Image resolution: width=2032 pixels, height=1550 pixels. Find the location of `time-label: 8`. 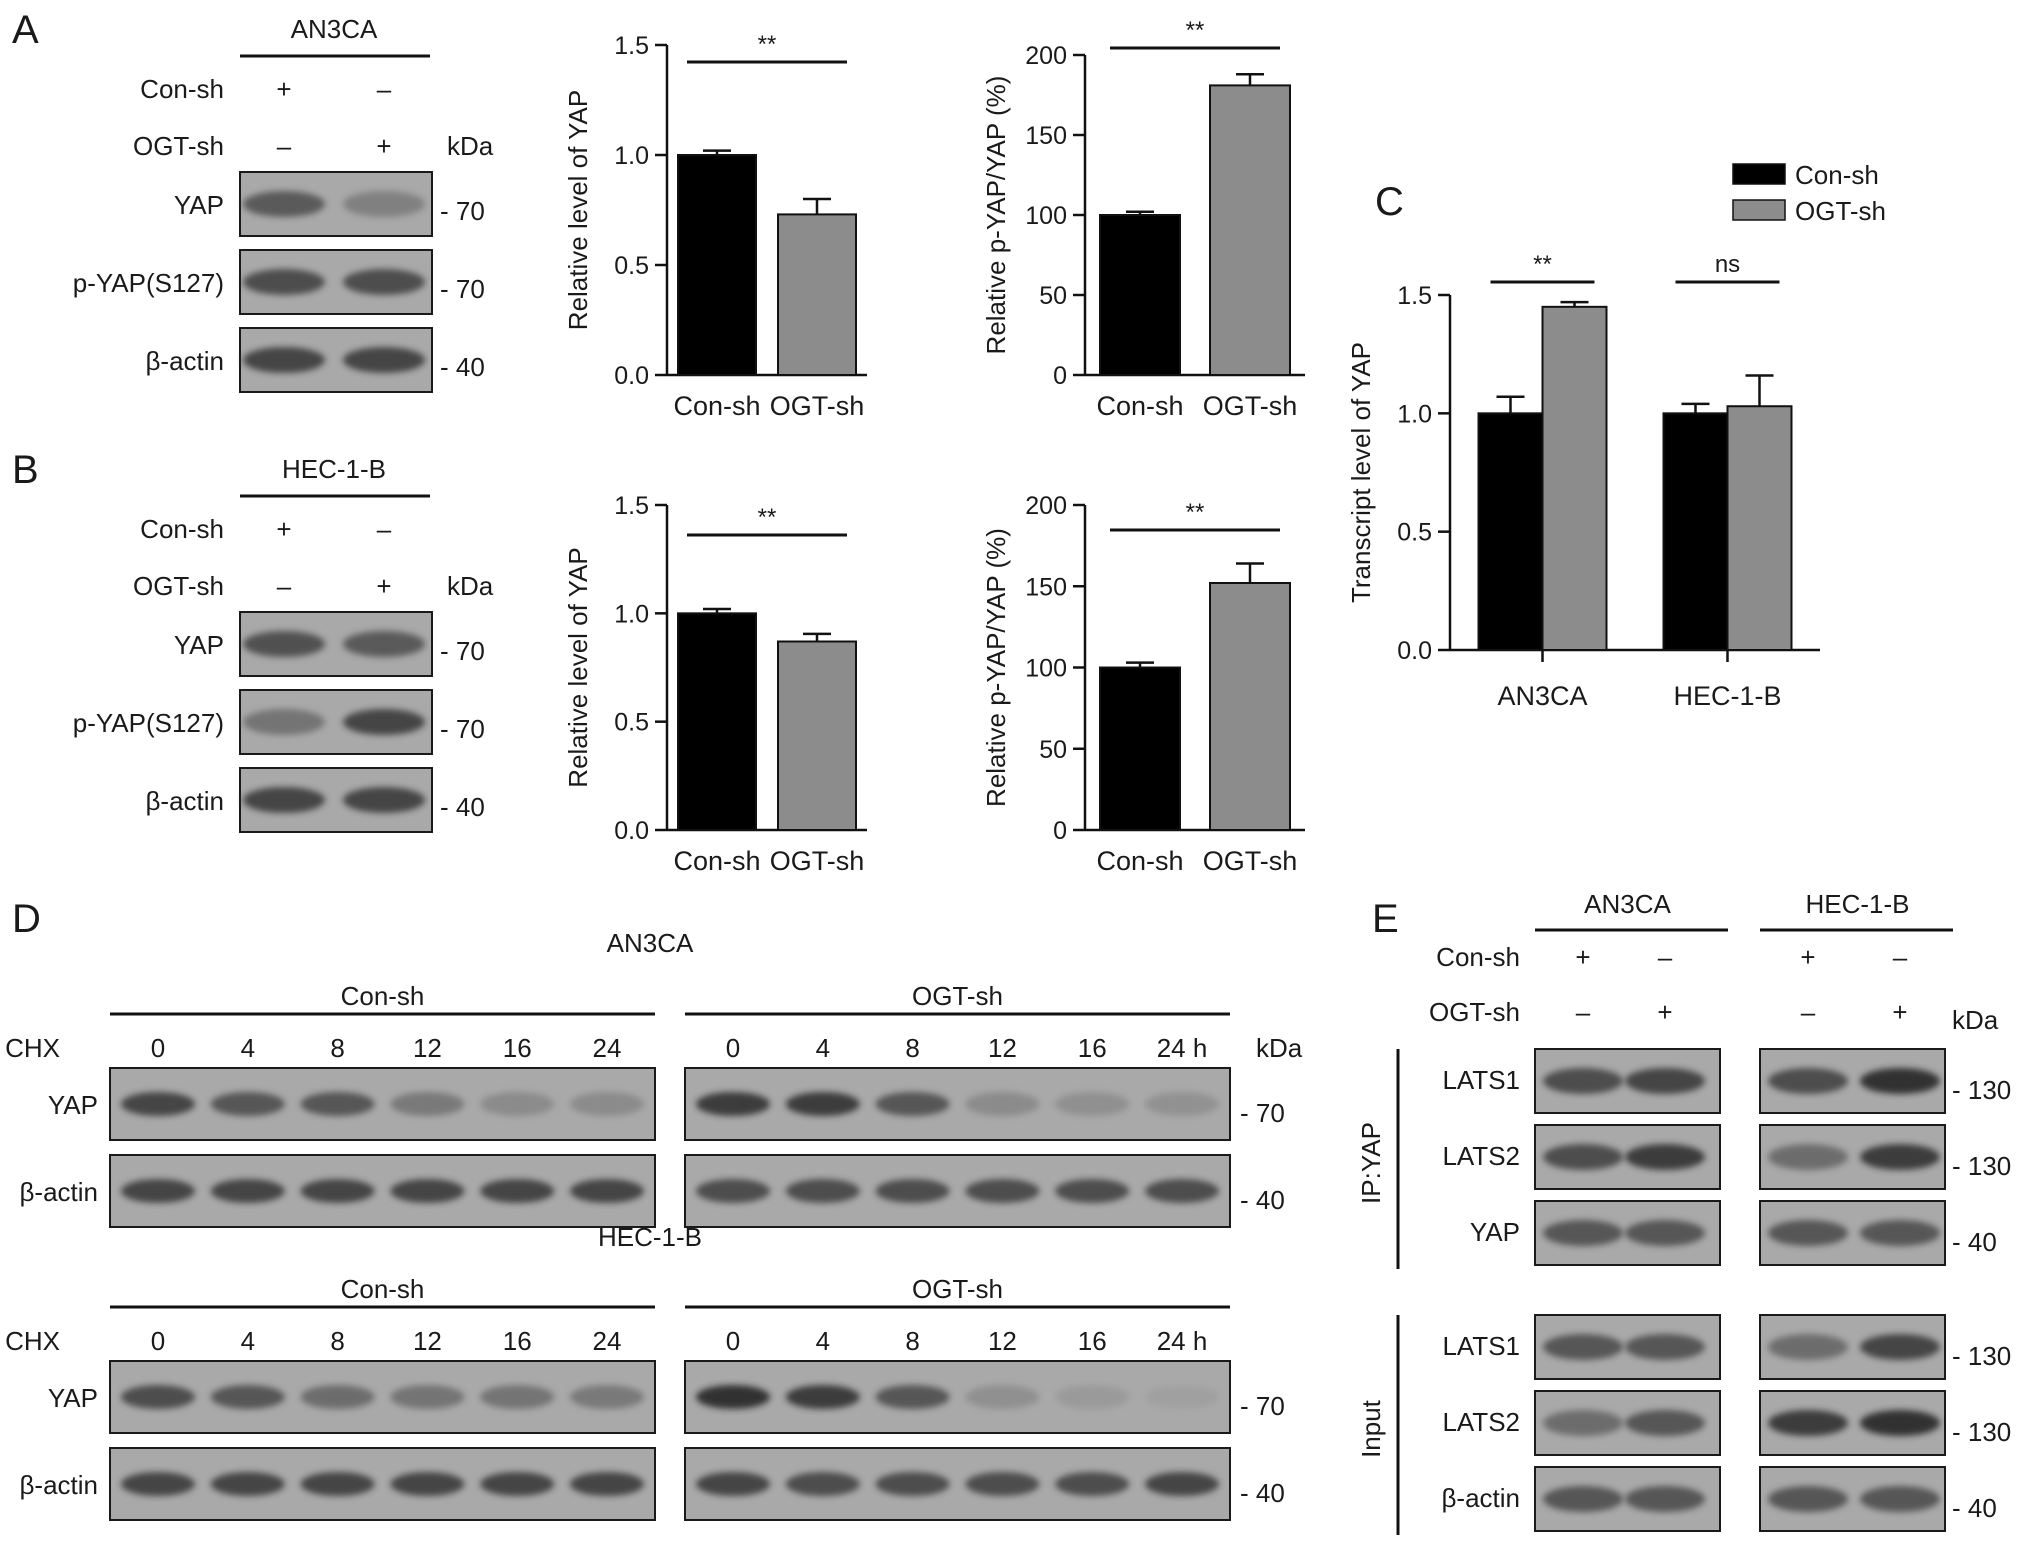

time-label: 8 is located at coordinates (337, 1341).